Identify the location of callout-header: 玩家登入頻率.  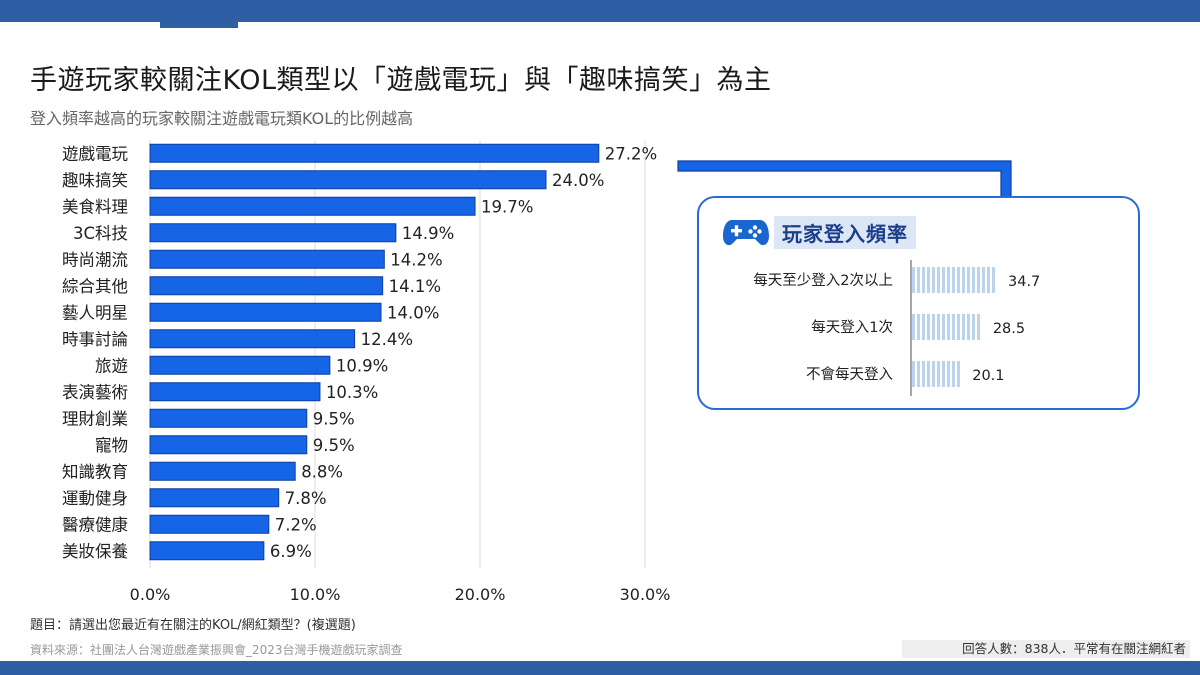
(819, 232).